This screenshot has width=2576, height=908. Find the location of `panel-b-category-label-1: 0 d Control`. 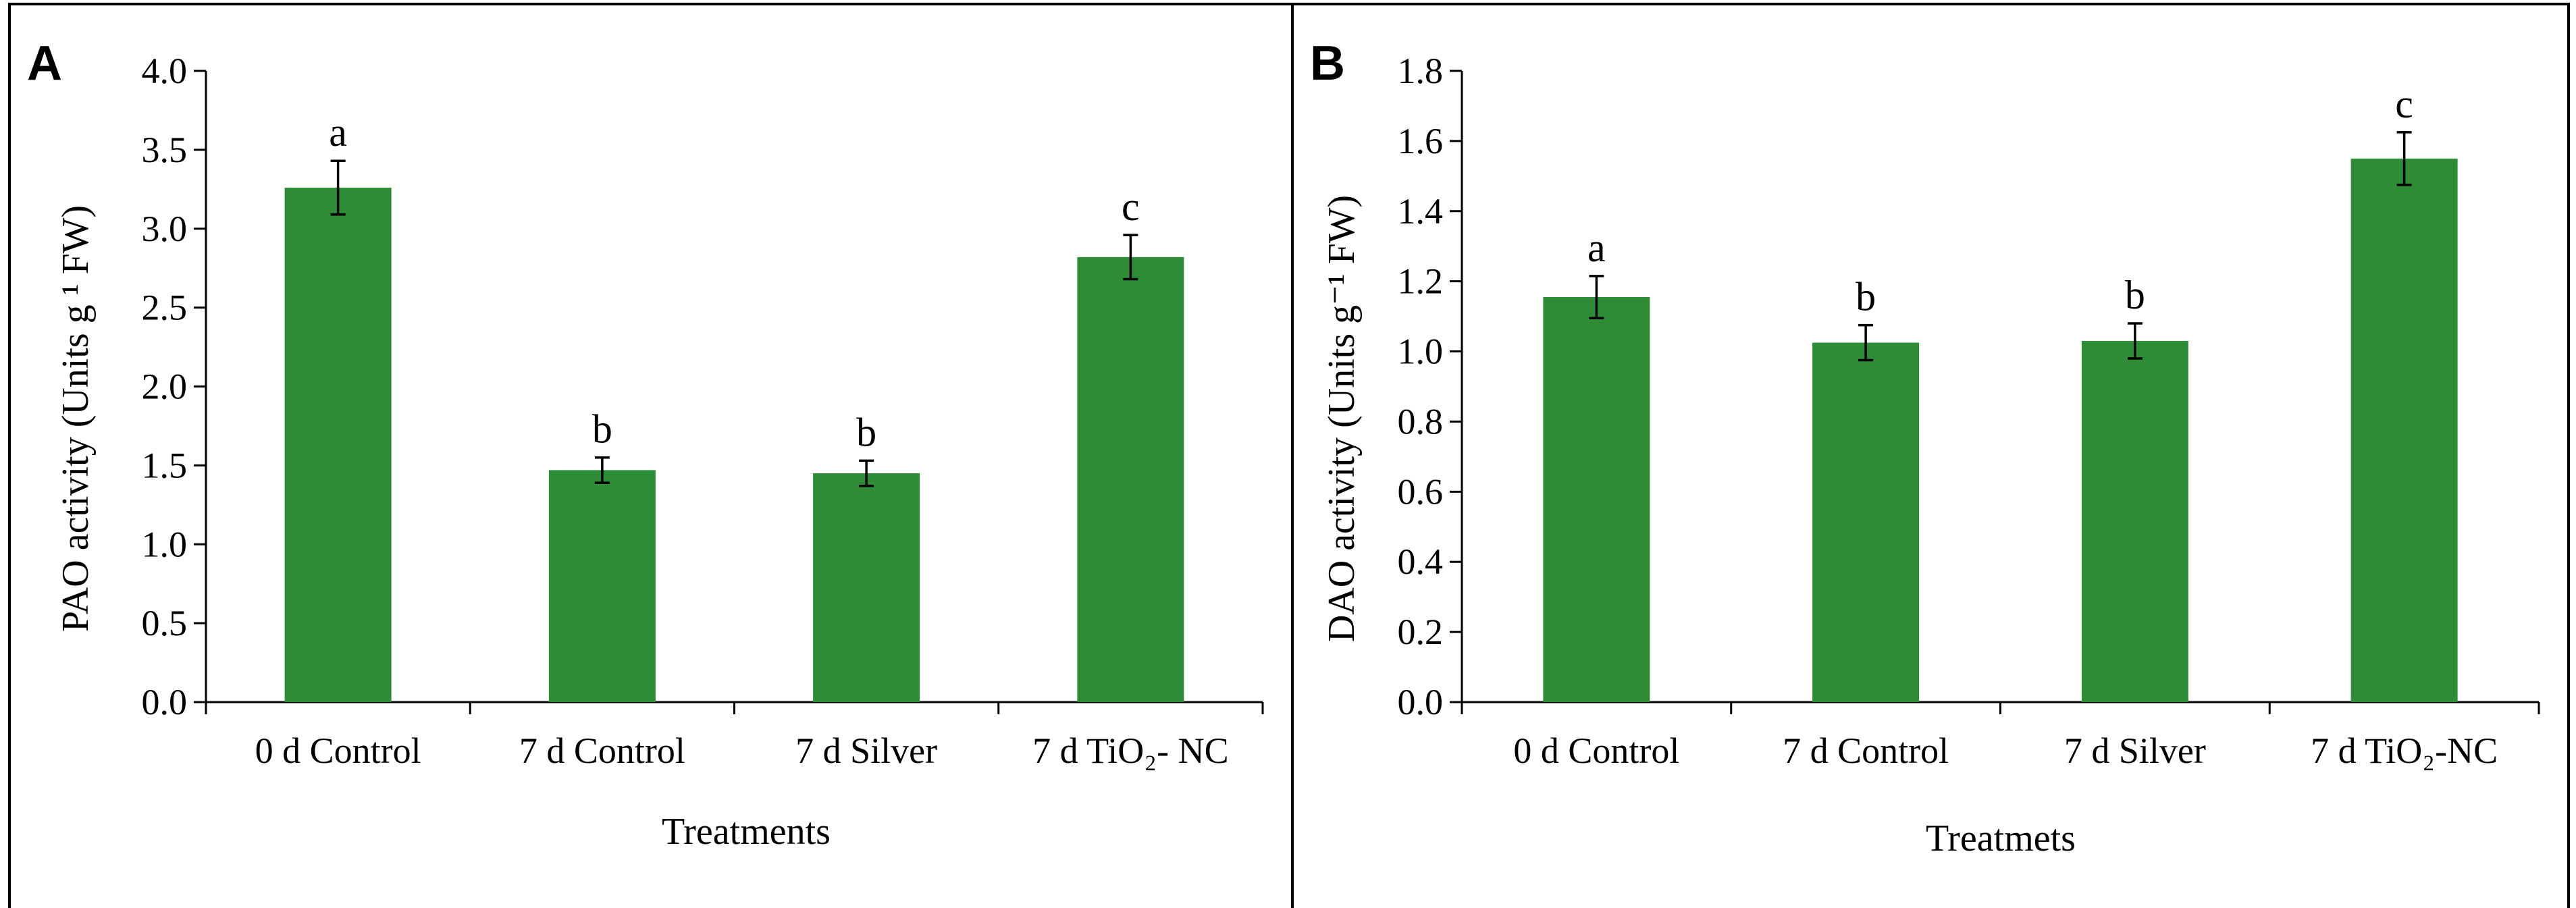

panel-b-category-label-1: 0 d Control is located at coordinates (1596, 750).